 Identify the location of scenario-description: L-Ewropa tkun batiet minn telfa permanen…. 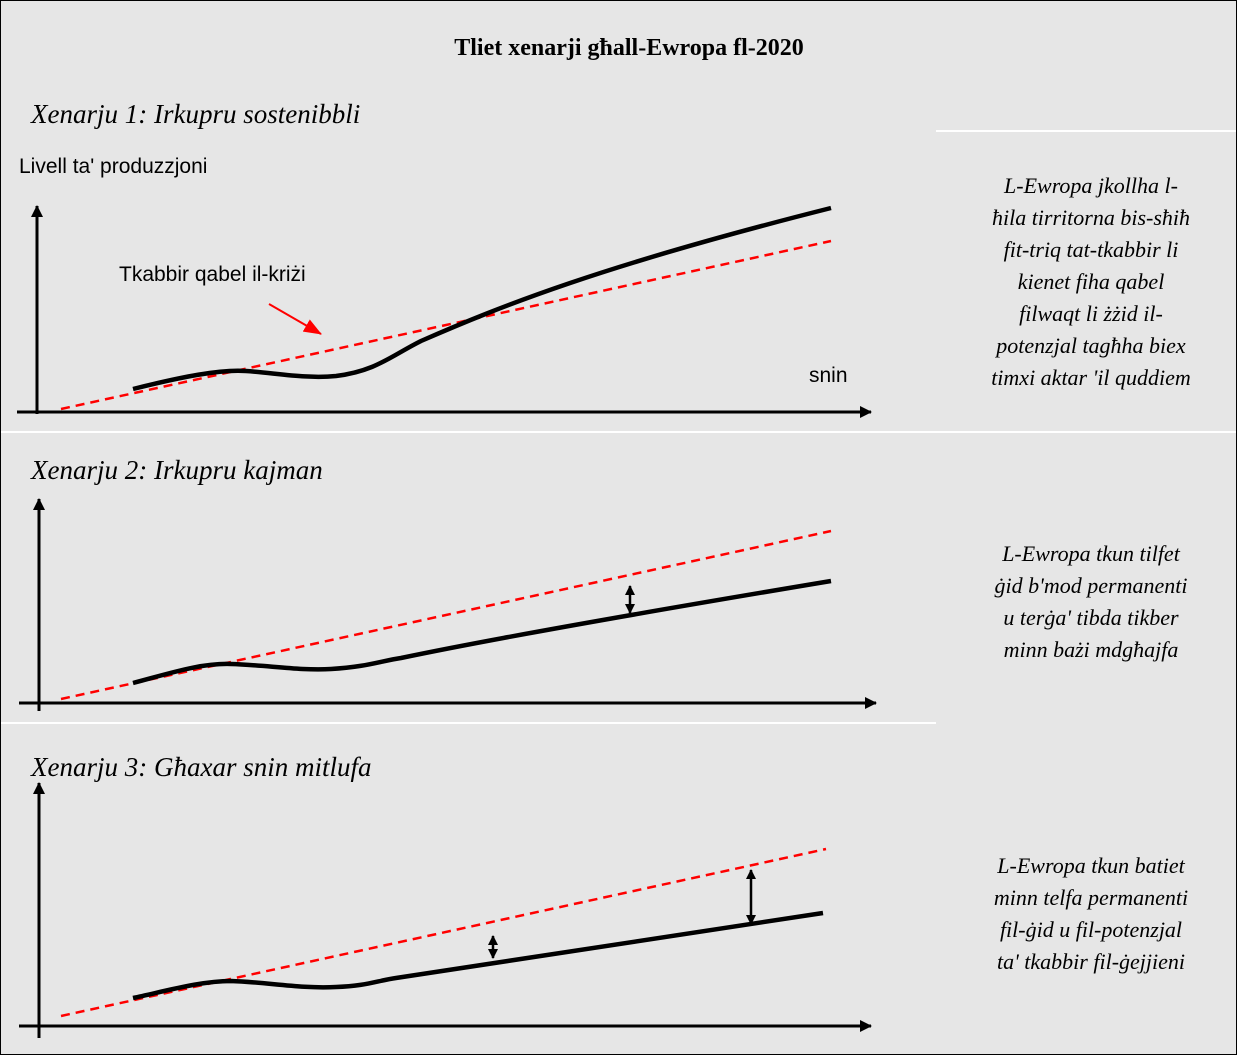
(1091, 913).